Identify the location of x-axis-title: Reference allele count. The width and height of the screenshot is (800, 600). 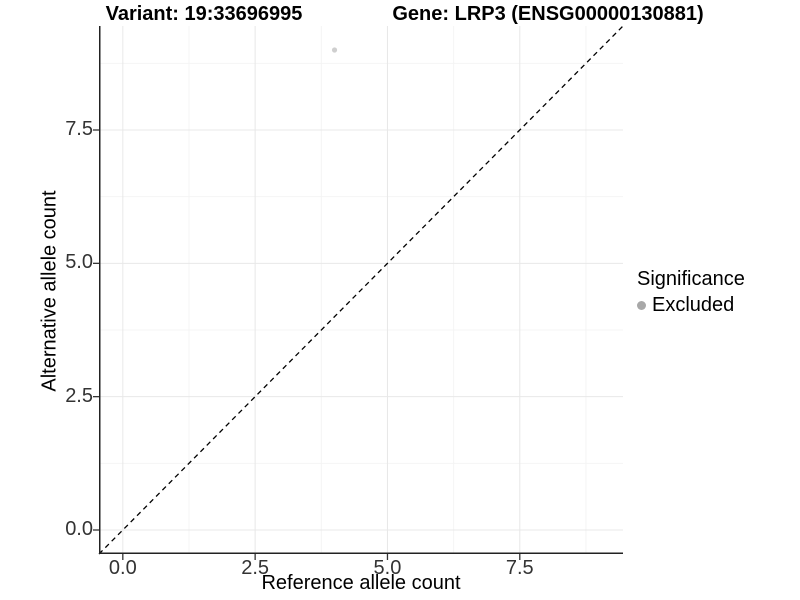
(361, 583).